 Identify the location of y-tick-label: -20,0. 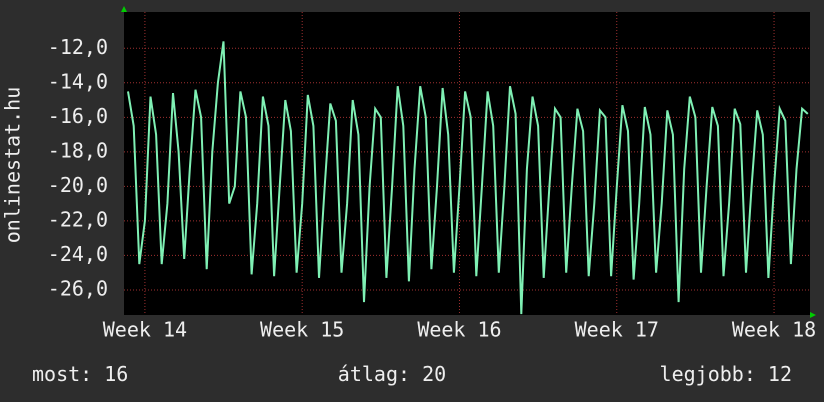
(78, 185).